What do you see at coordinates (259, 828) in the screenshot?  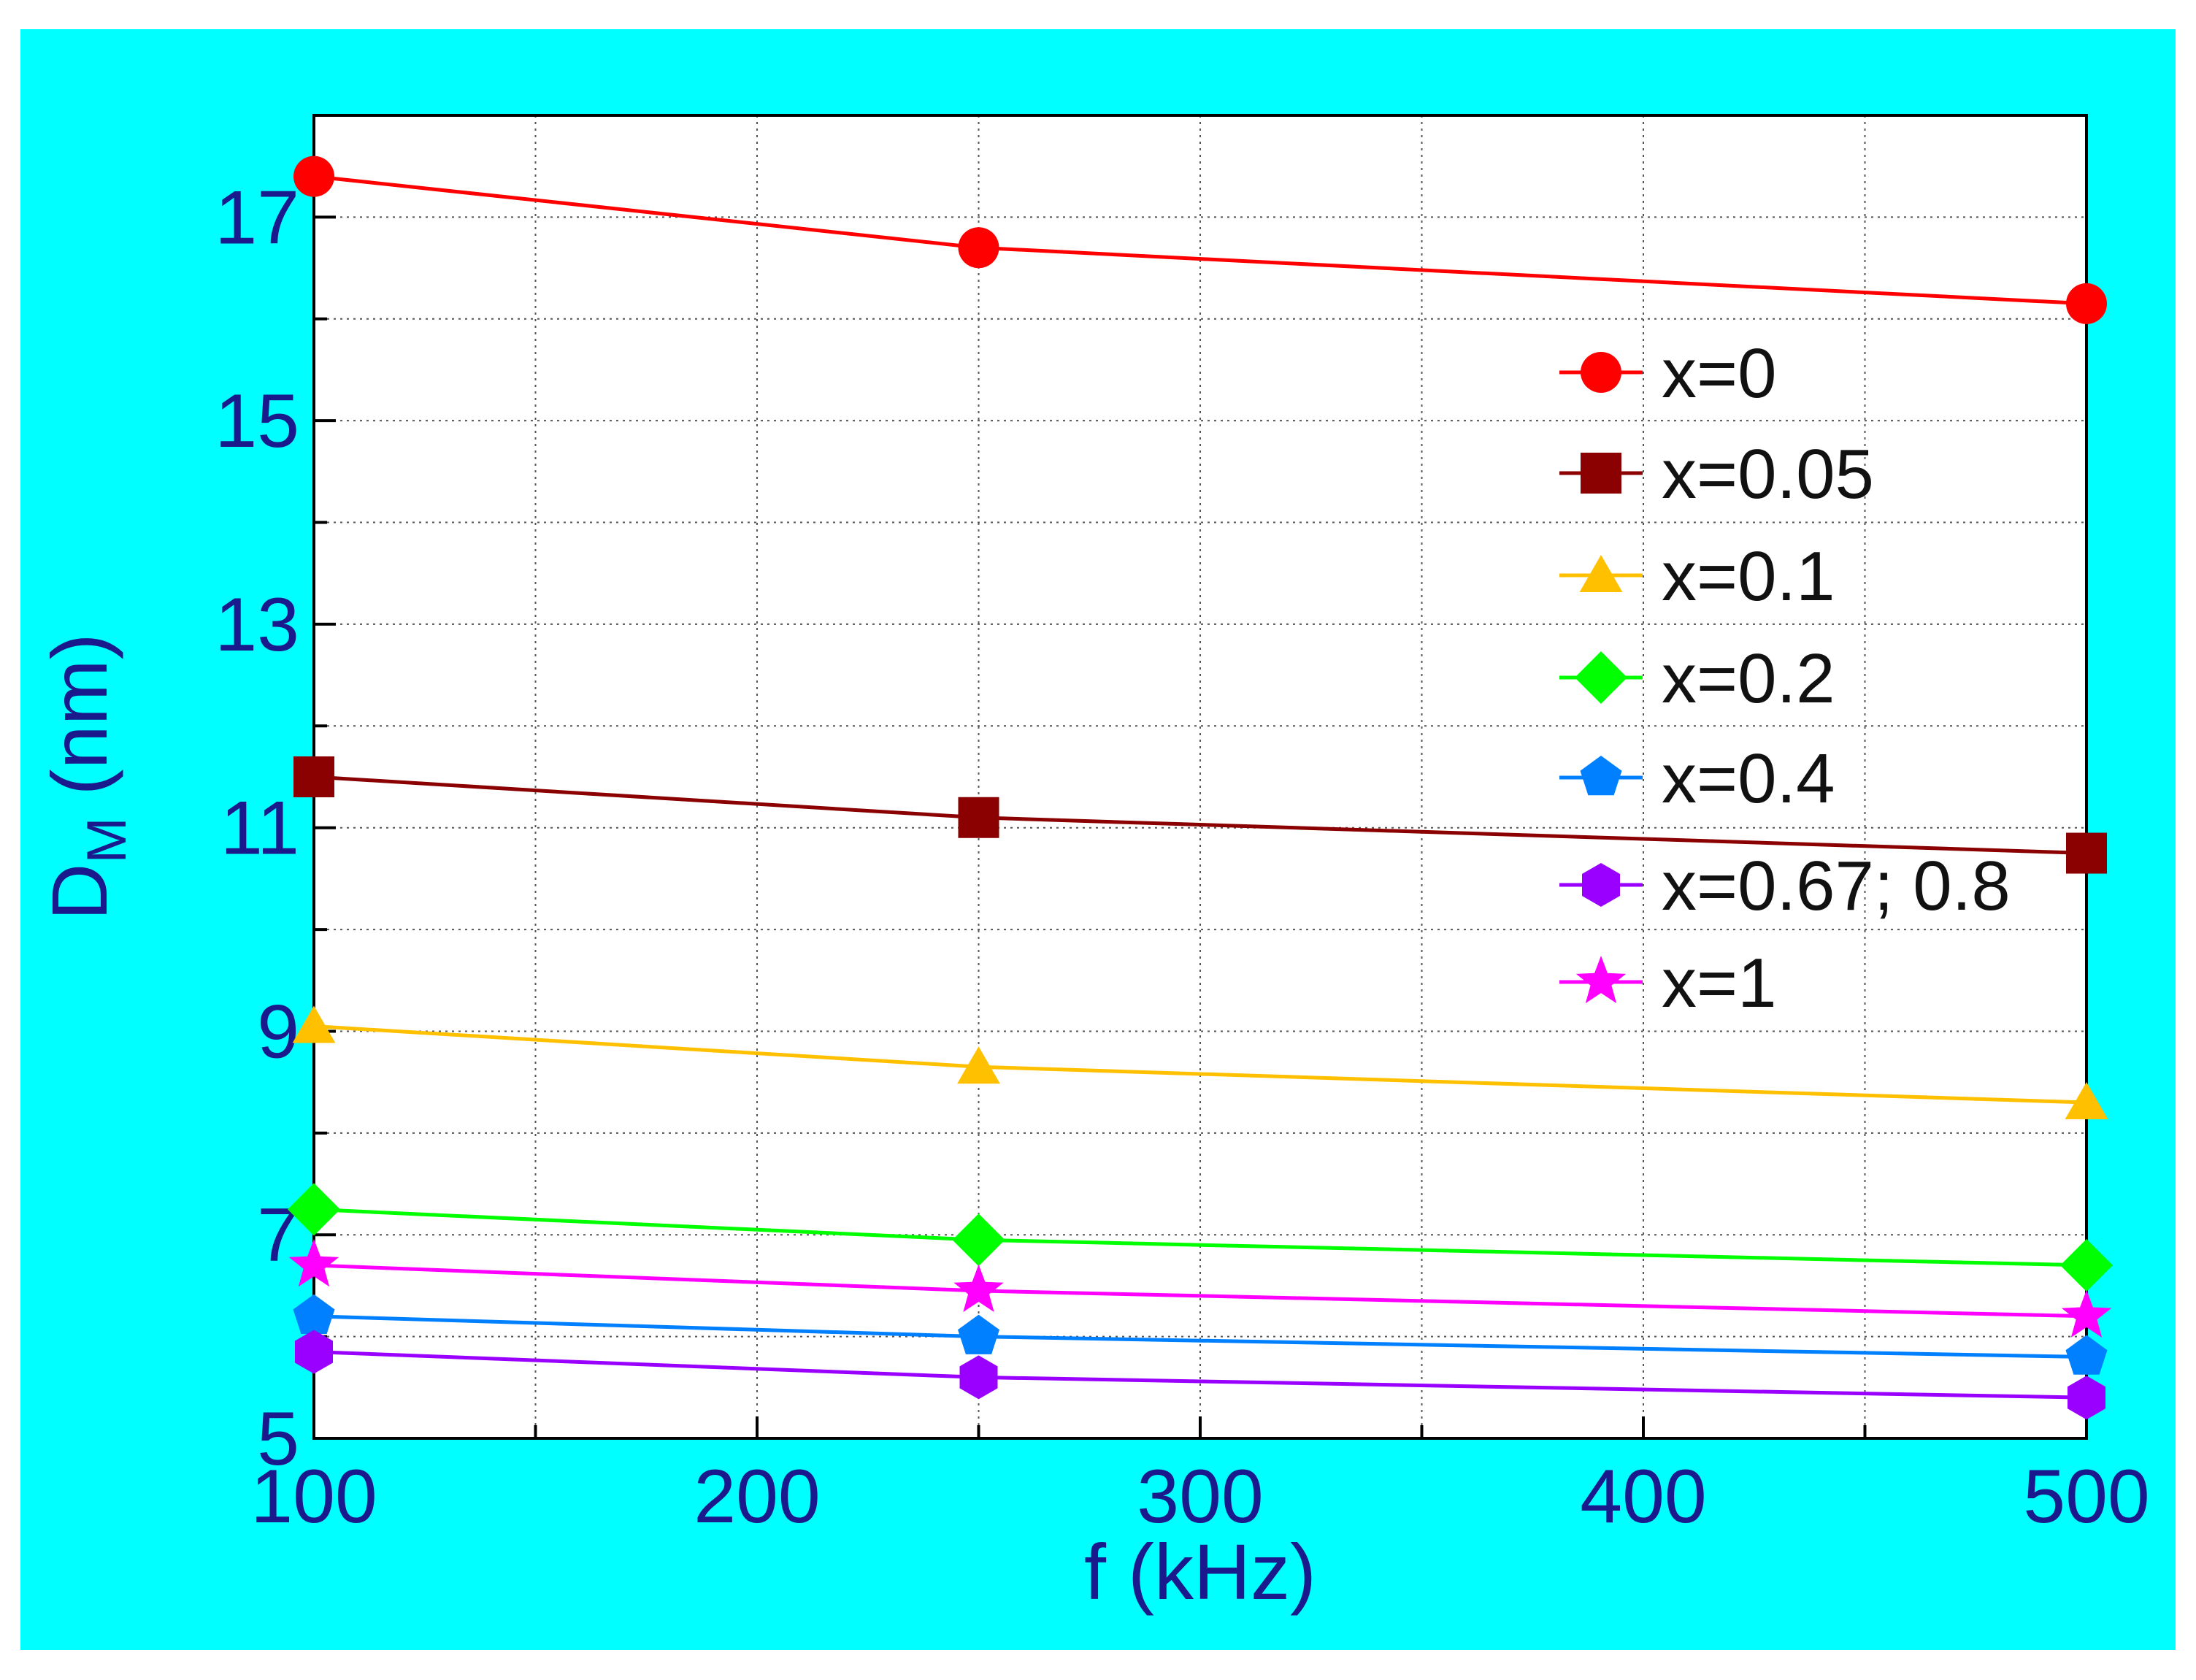 I see `y-tick-label: 11` at bounding box center [259, 828].